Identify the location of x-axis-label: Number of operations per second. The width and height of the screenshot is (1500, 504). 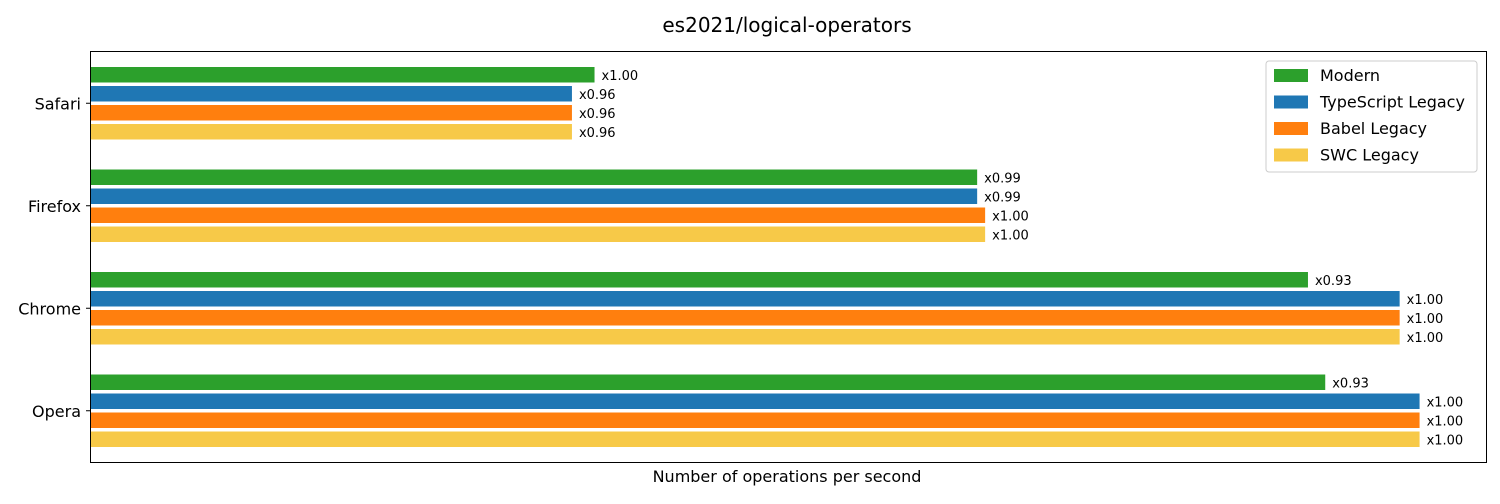
(787, 476).